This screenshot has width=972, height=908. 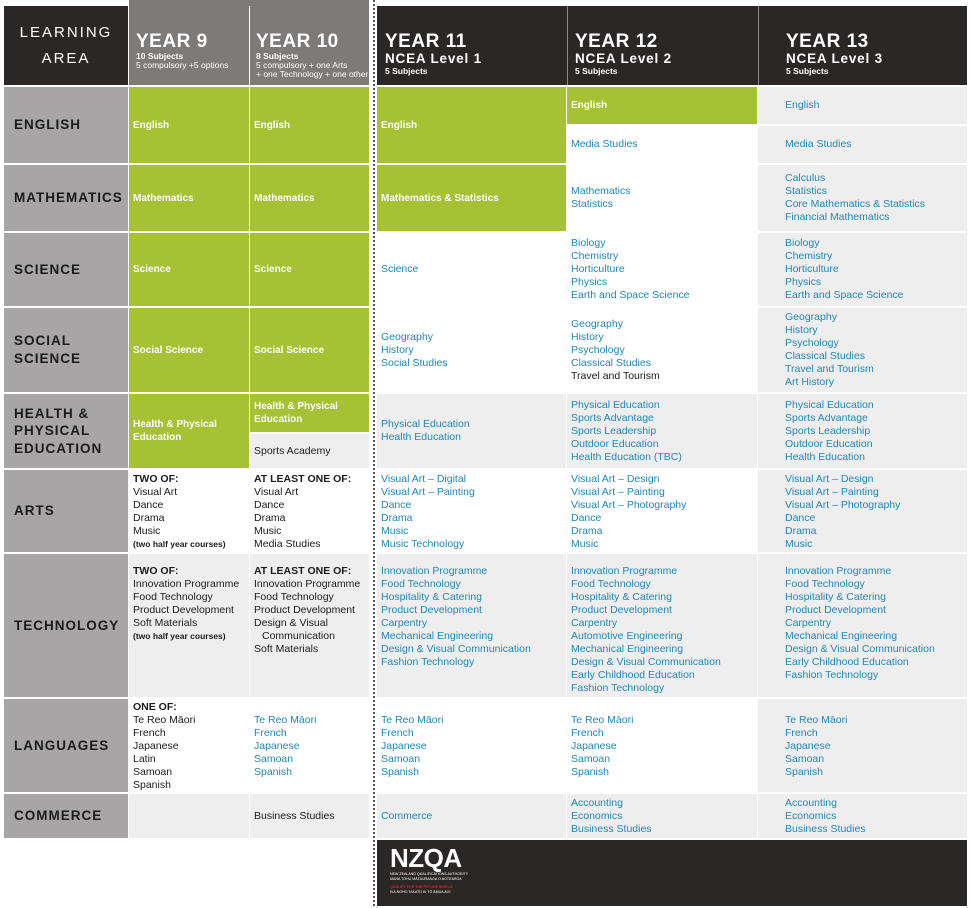 I want to click on year9-note: 5 compulsory +5 options, so click(x=182, y=65).